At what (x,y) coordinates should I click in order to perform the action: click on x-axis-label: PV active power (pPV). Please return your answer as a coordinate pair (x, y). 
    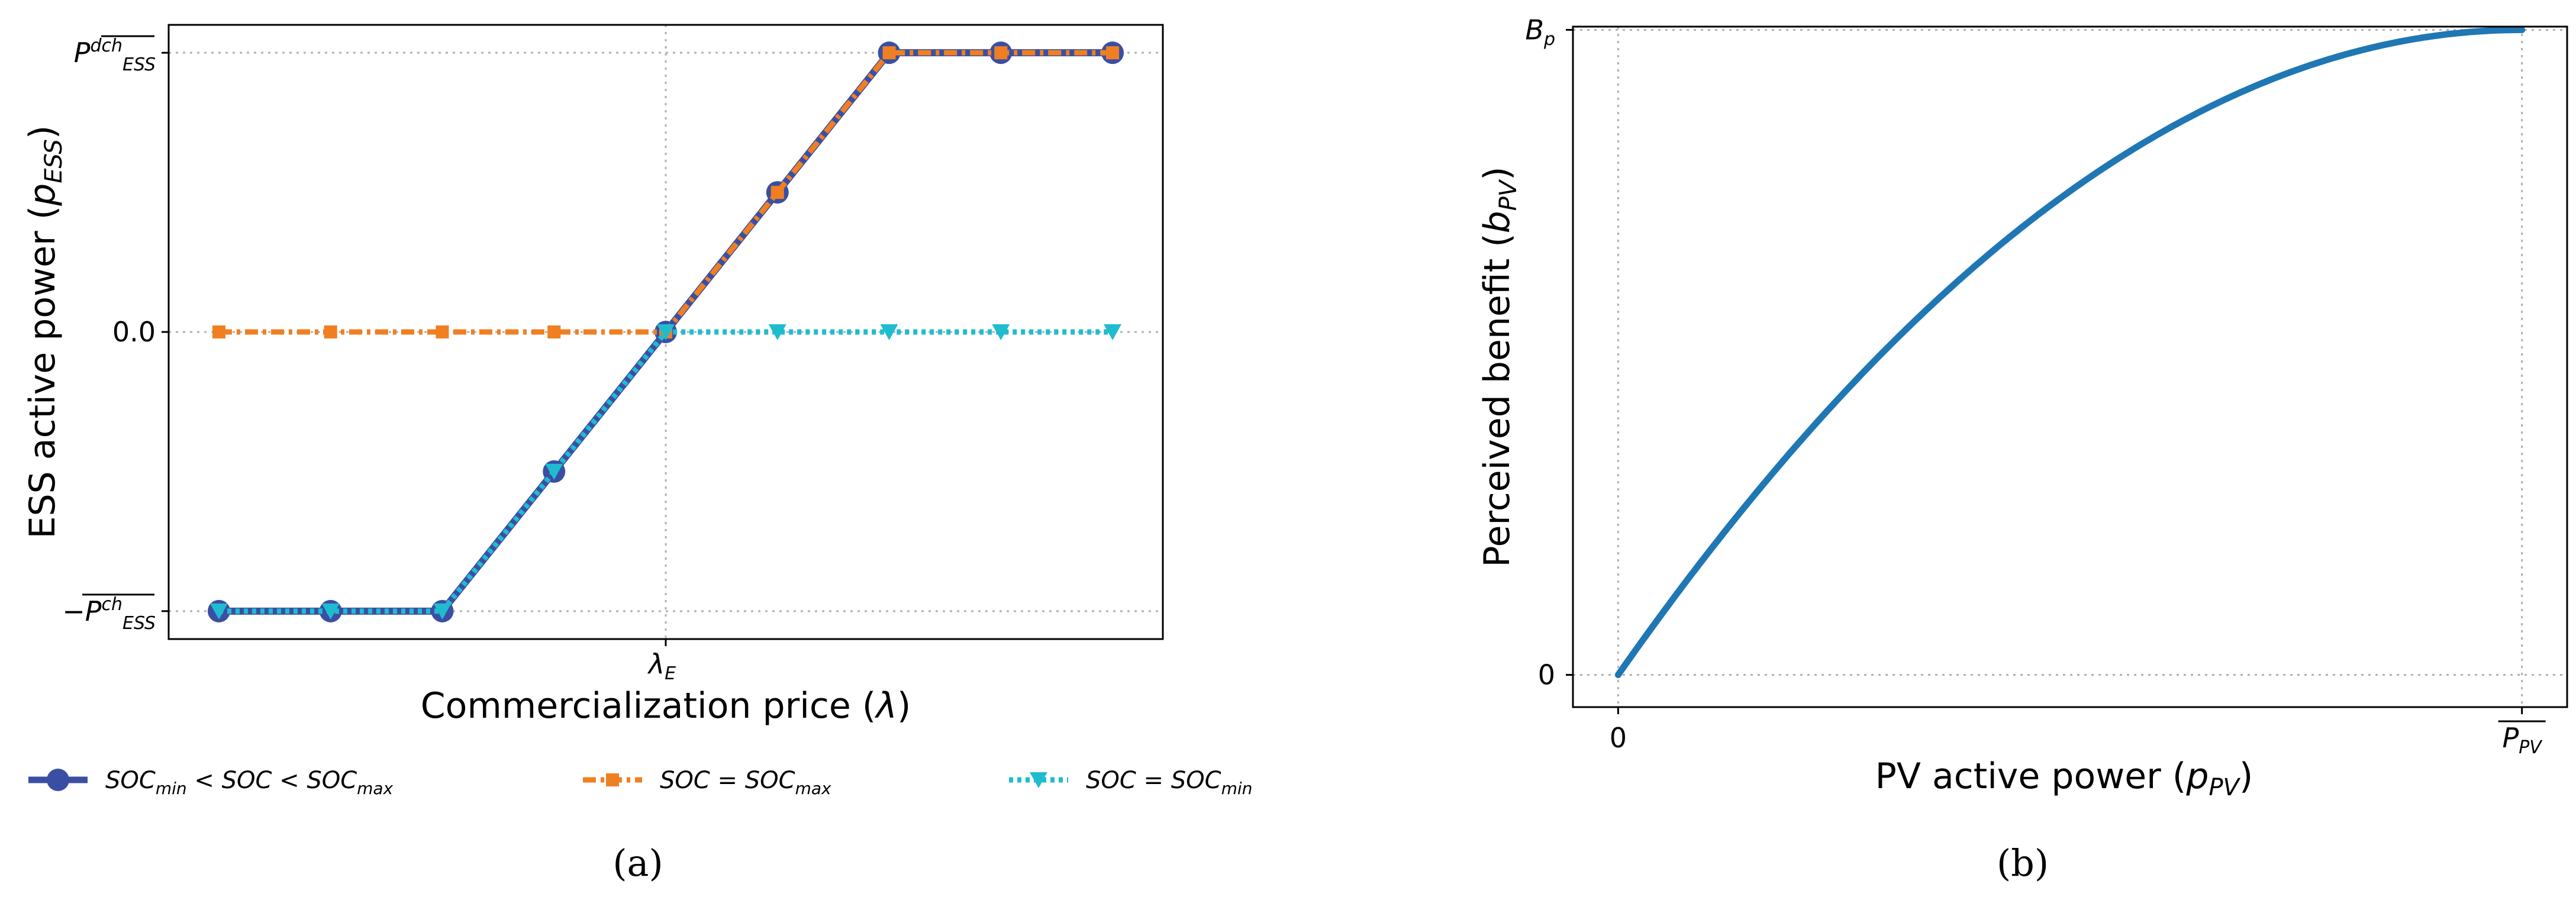
    Looking at the image, I should click on (2064, 778).